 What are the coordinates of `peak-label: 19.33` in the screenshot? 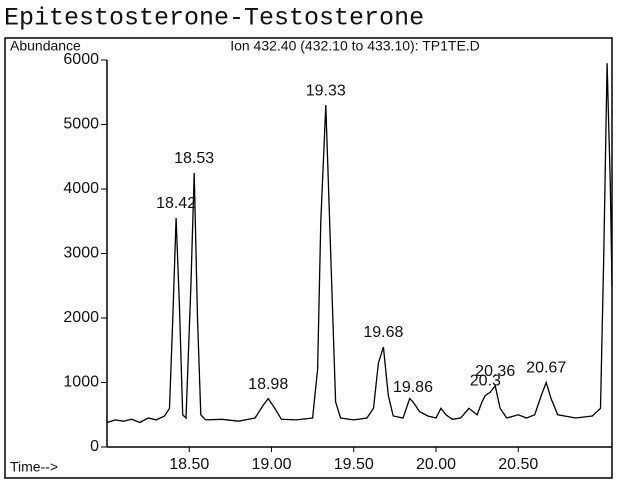 It's located at (326, 90).